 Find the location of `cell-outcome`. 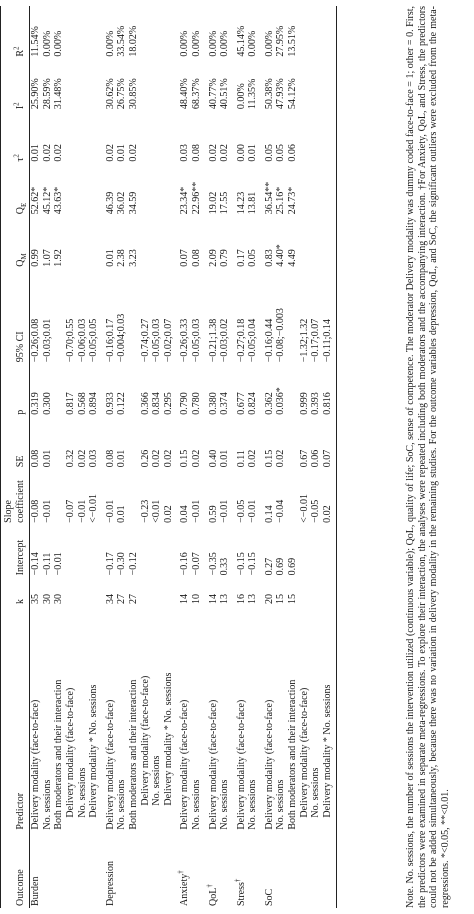

cell-outcome is located at coordinates (316, 870).